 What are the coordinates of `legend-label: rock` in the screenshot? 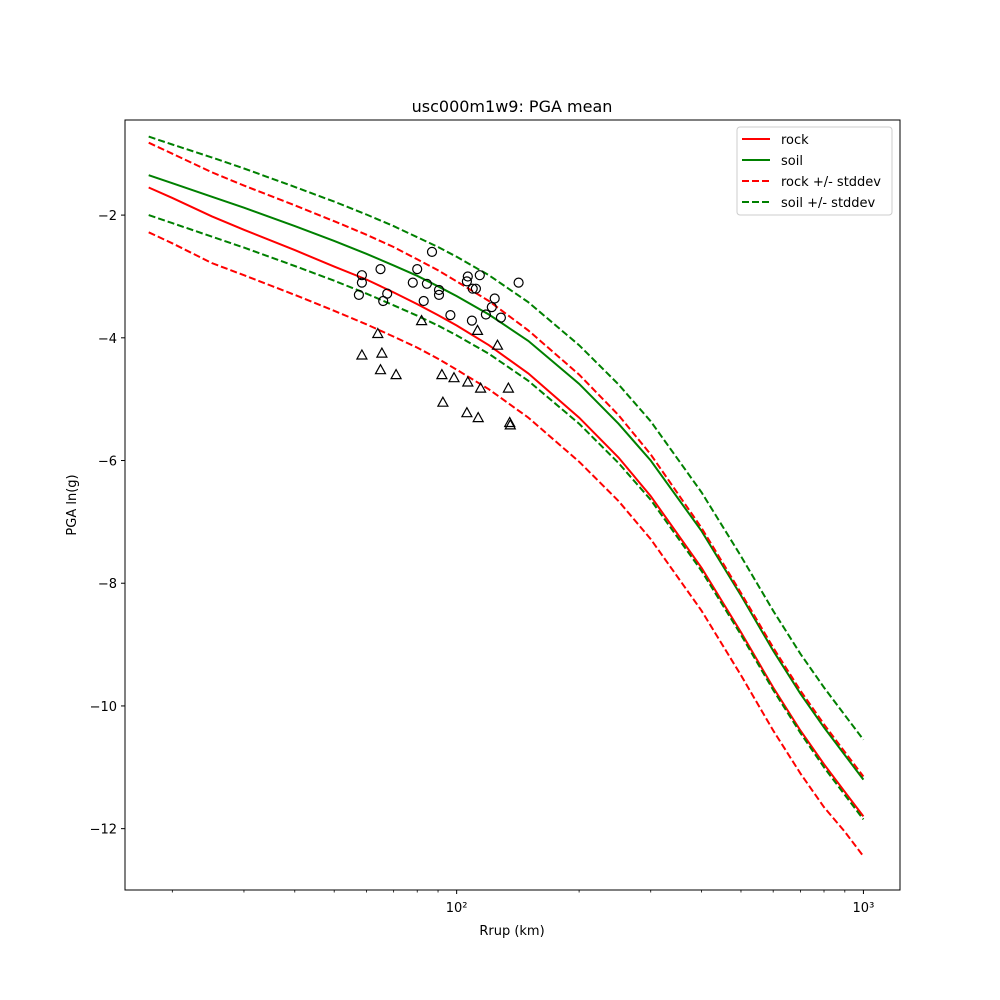 It's located at (795, 140).